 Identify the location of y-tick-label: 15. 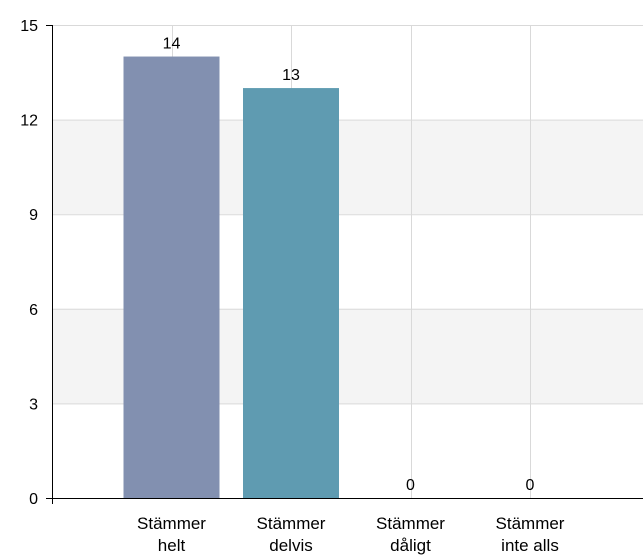
(29, 26).